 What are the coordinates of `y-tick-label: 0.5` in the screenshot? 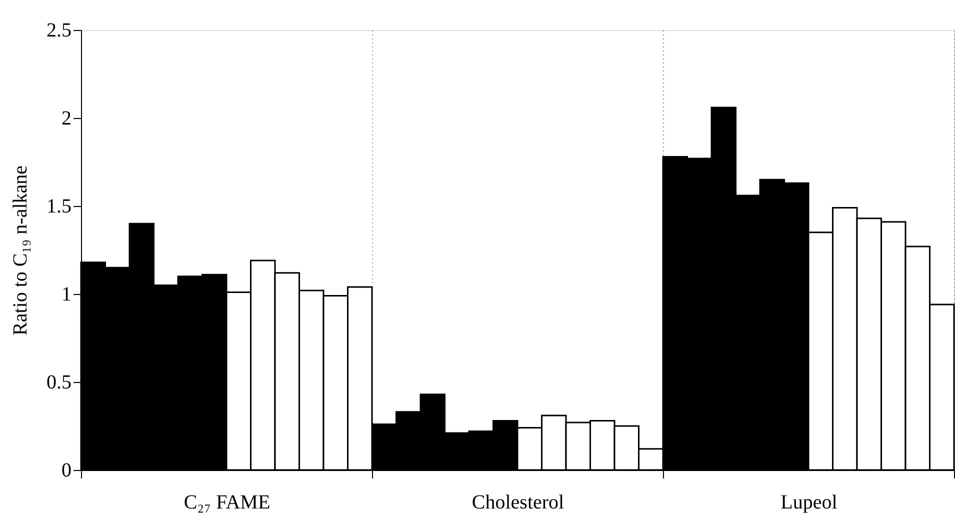 It's located at (59, 383).